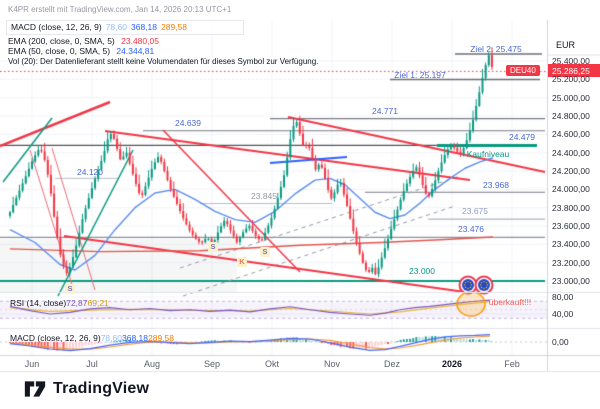 The height and width of the screenshot is (409, 600). I want to click on time-axis-label: Nov, so click(332, 364).